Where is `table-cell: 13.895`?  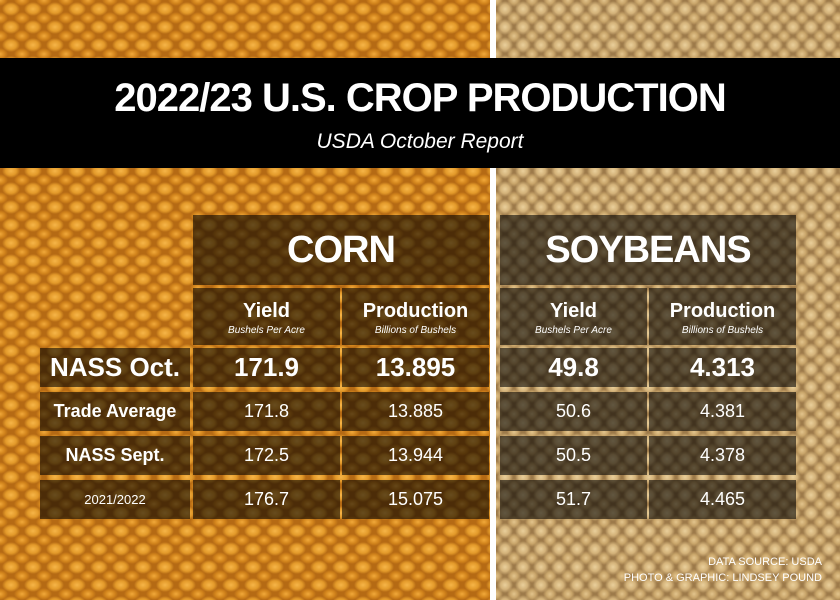 table-cell: 13.895 is located at coordinates (415, 367).